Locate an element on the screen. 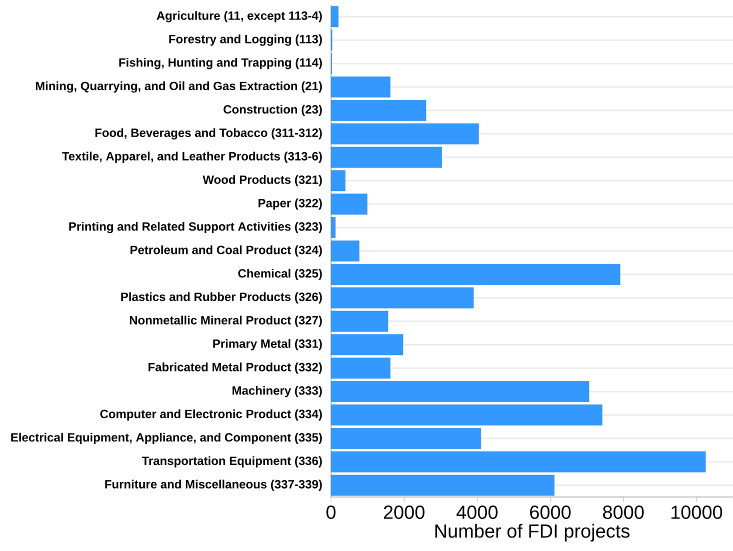 This screenshot has height=551, width=733. y-tick-label: Machinery (333) is located at coordinates (277, 392).